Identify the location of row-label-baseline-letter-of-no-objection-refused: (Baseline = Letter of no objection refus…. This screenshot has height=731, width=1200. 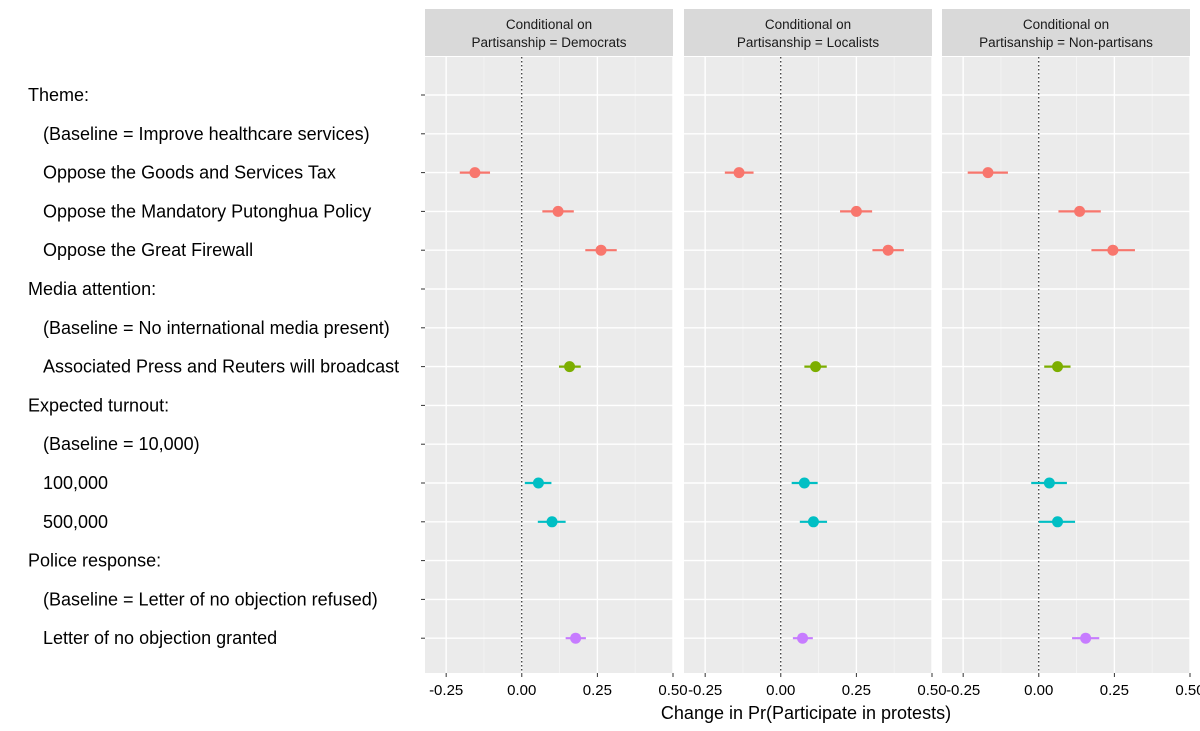
(210, 599).